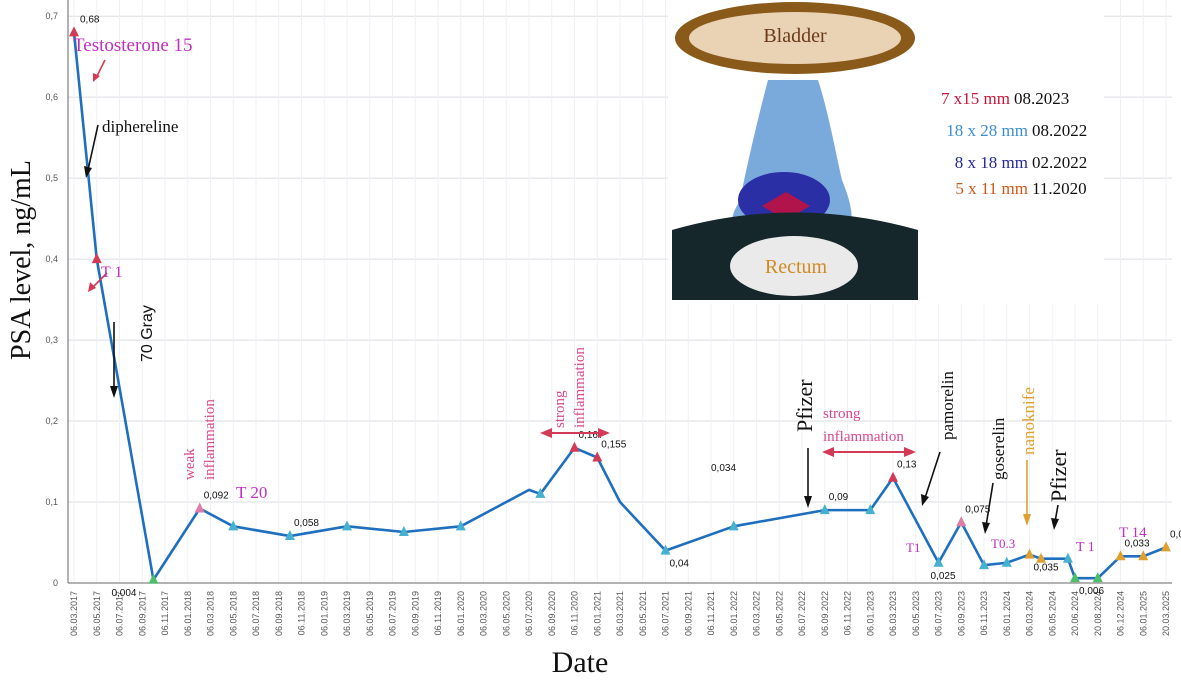  Describe the element at coordinates (1041, 98) in the screenshot. I see `legend-date-0: 08.2023` at that location.